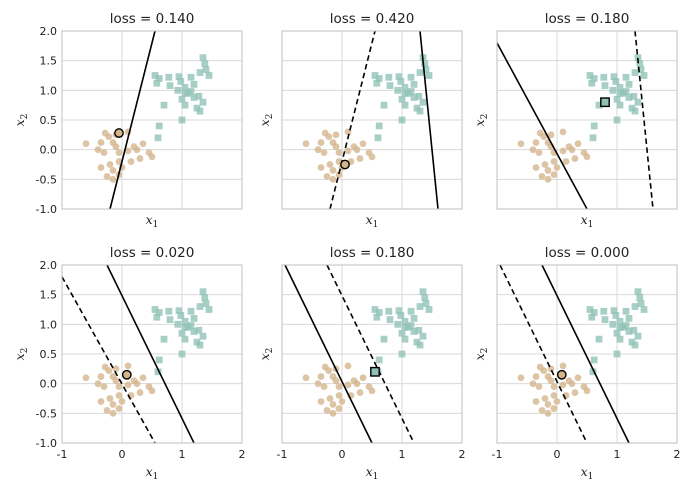 Image resolution: width=690 pixels, height=490 pixels. Describe the element at coordinates (481, 120) in the screenshot. I see `y-axis-label: x2` at that location.